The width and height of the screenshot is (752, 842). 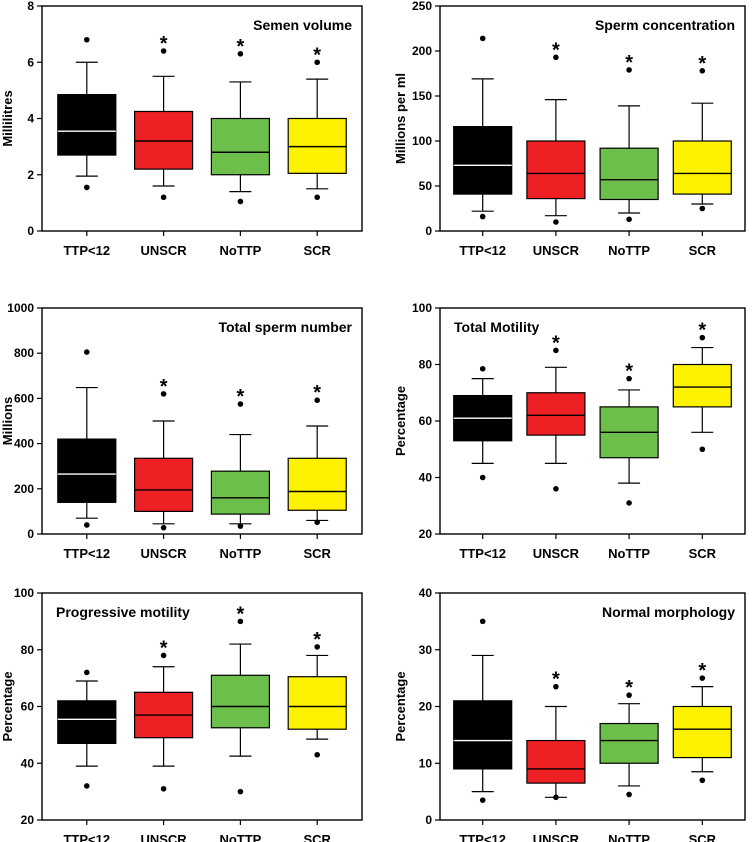 I want to click on y-tick-label: 2, so click(x=30, y=175).